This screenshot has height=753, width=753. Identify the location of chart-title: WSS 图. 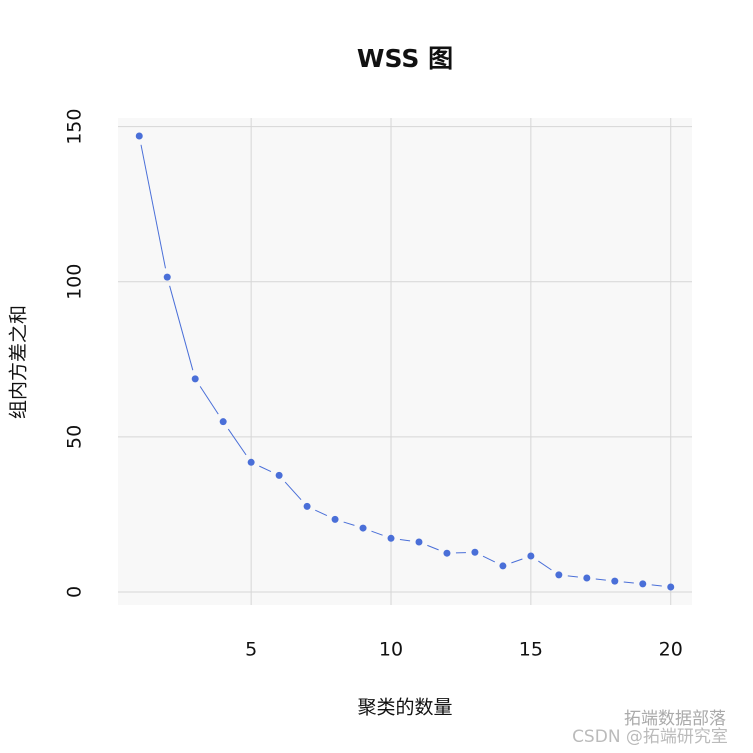
(405, 58).